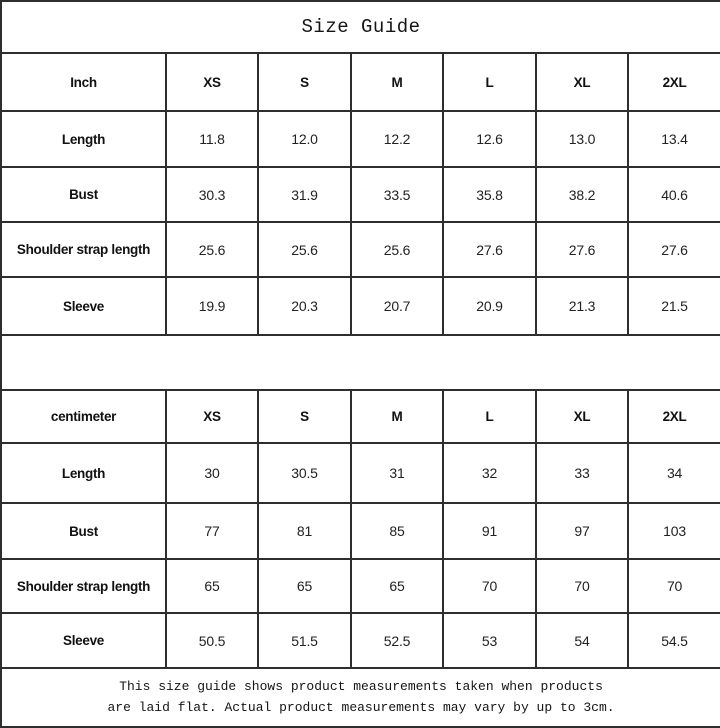  What do you see at coordinates (304, 640) in the screenshot?
I see `value-cell: 51.5` at bounding box center [304, 640].